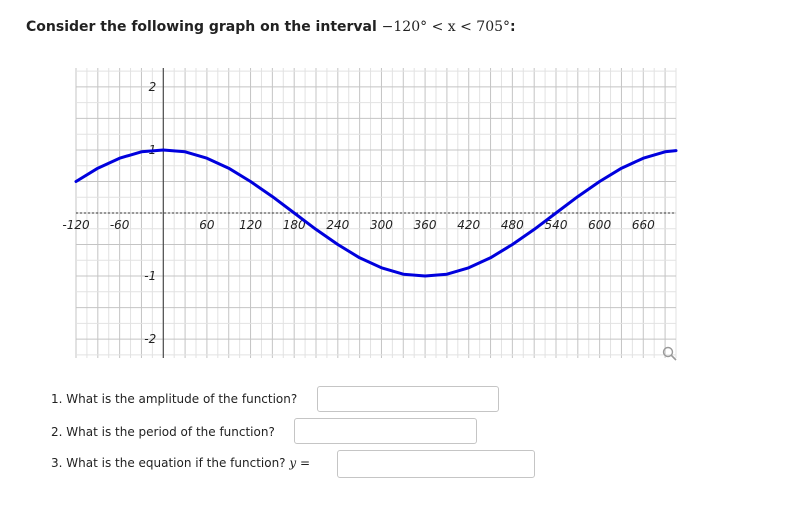  Describe the element at coordinates (512, 225) in the screenshot. I see `x-tick-label: 480` at that location.